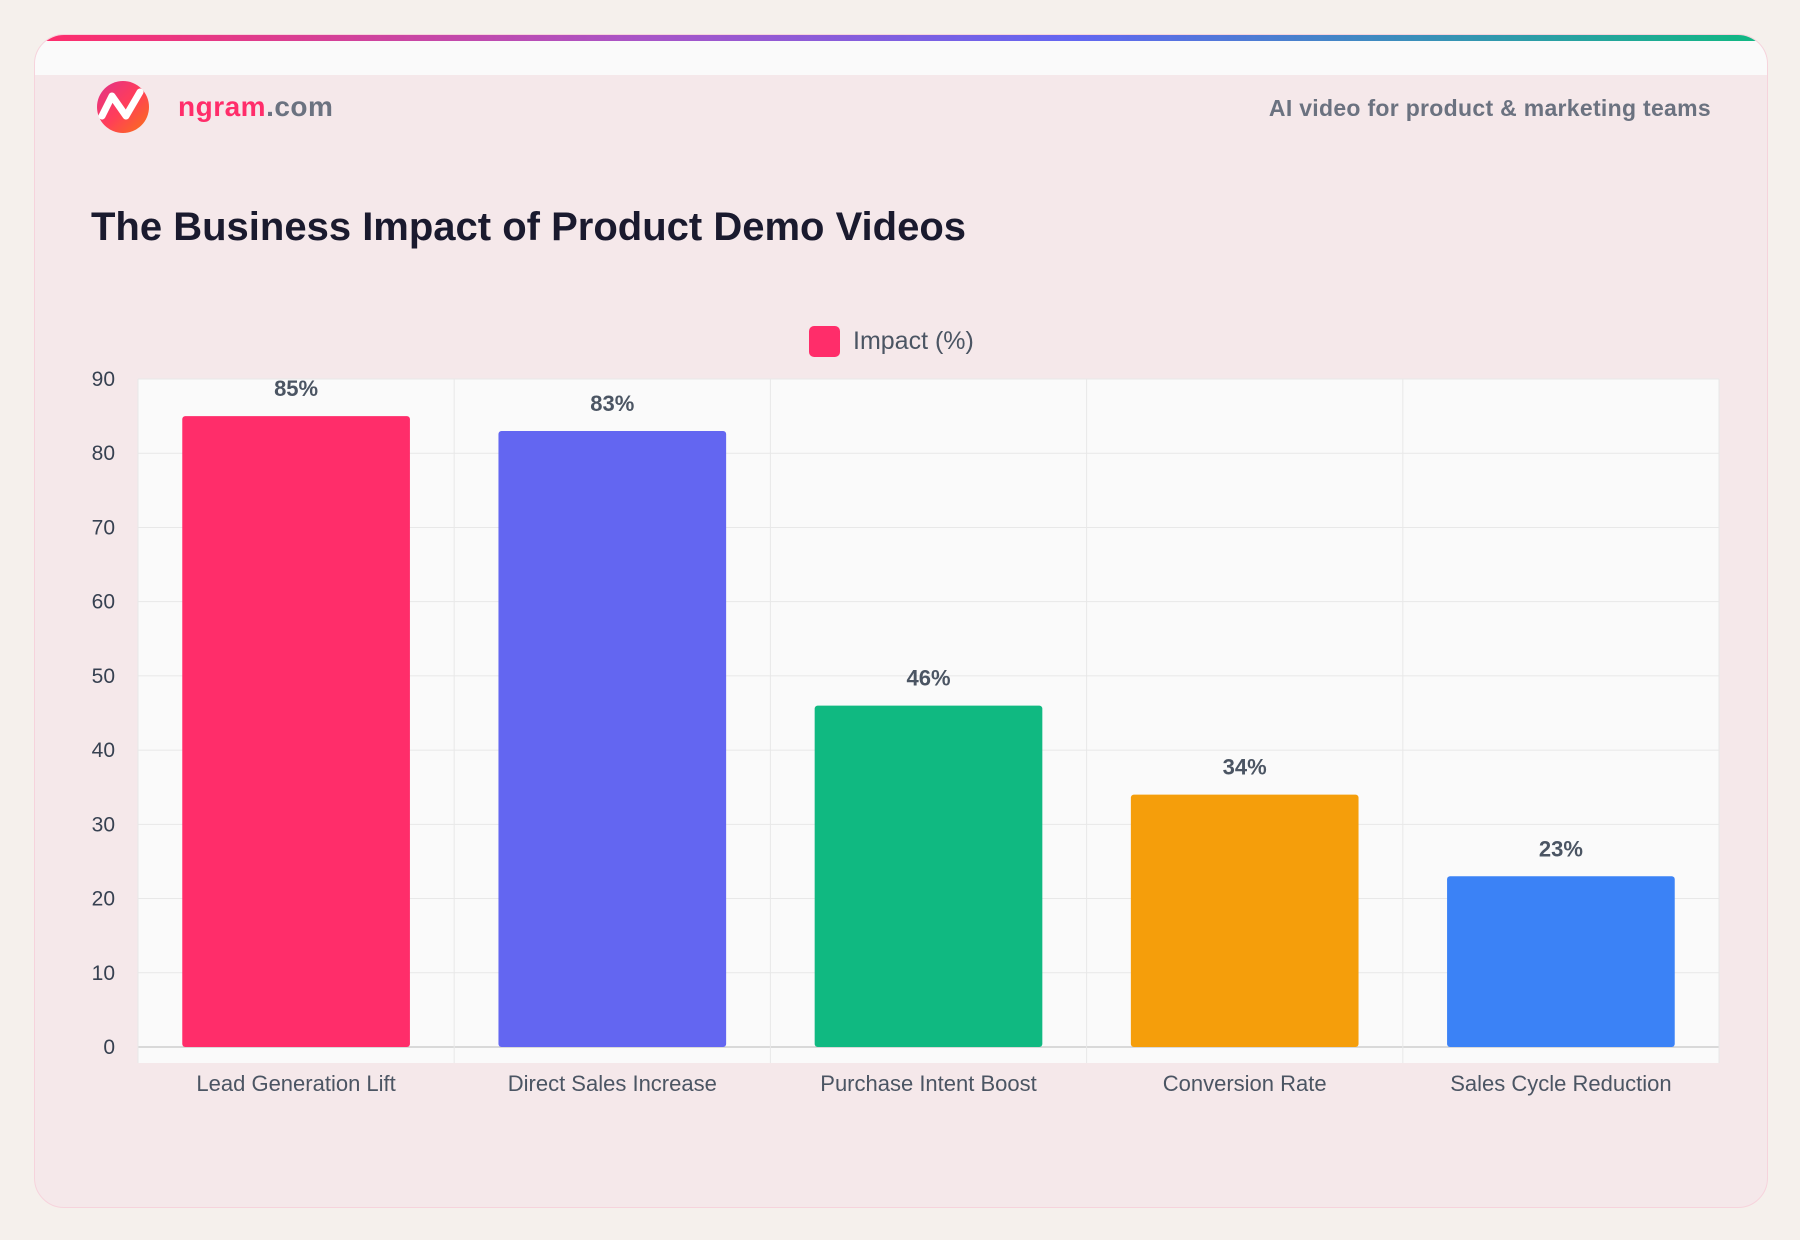  Describe the element at coordinates (103, 676) in the screenshot. I see `y-tick-label: 50` at that location.